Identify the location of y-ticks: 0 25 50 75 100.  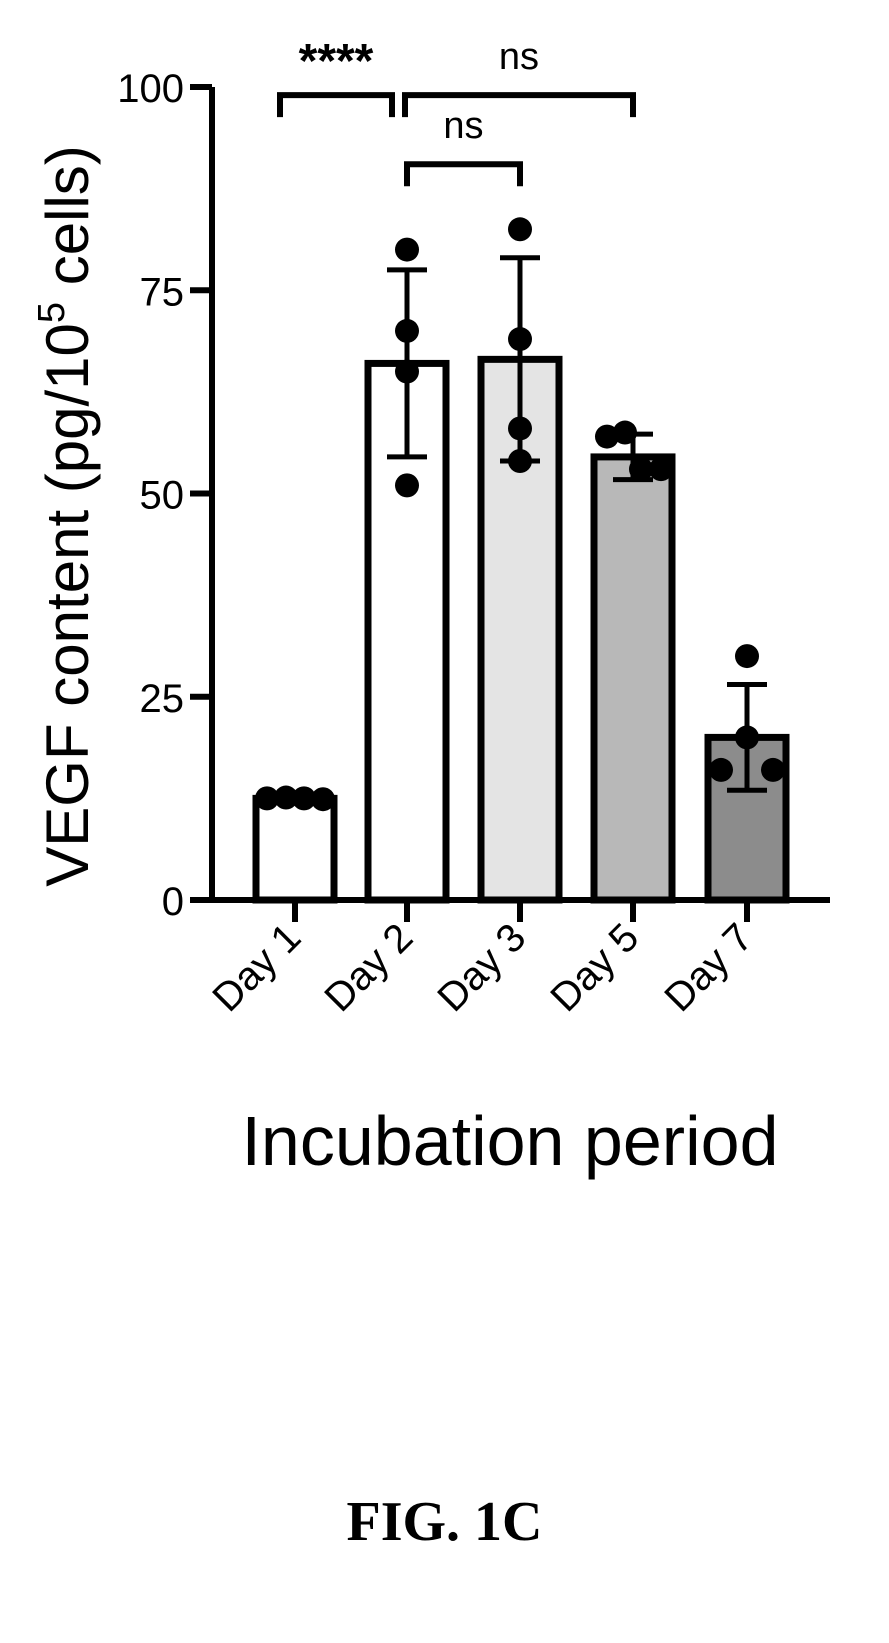
(164, 495).